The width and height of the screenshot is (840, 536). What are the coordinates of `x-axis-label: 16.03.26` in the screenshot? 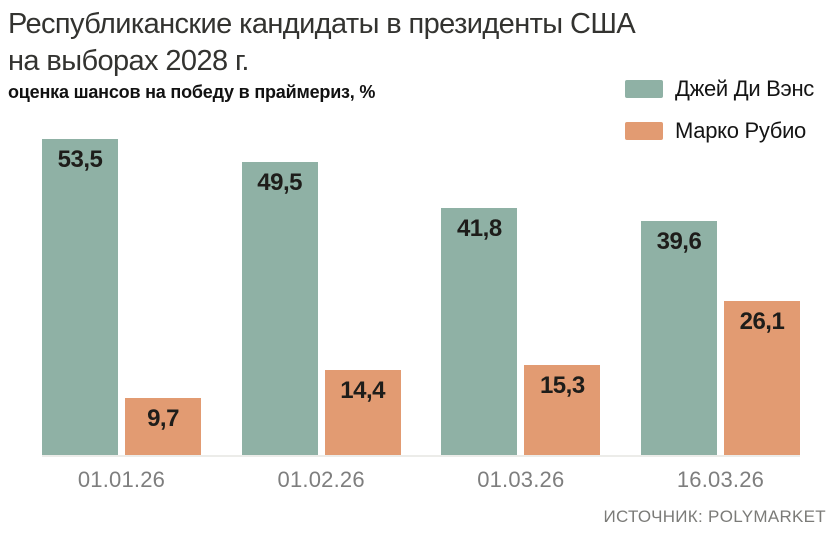 It's located at (720, 479).